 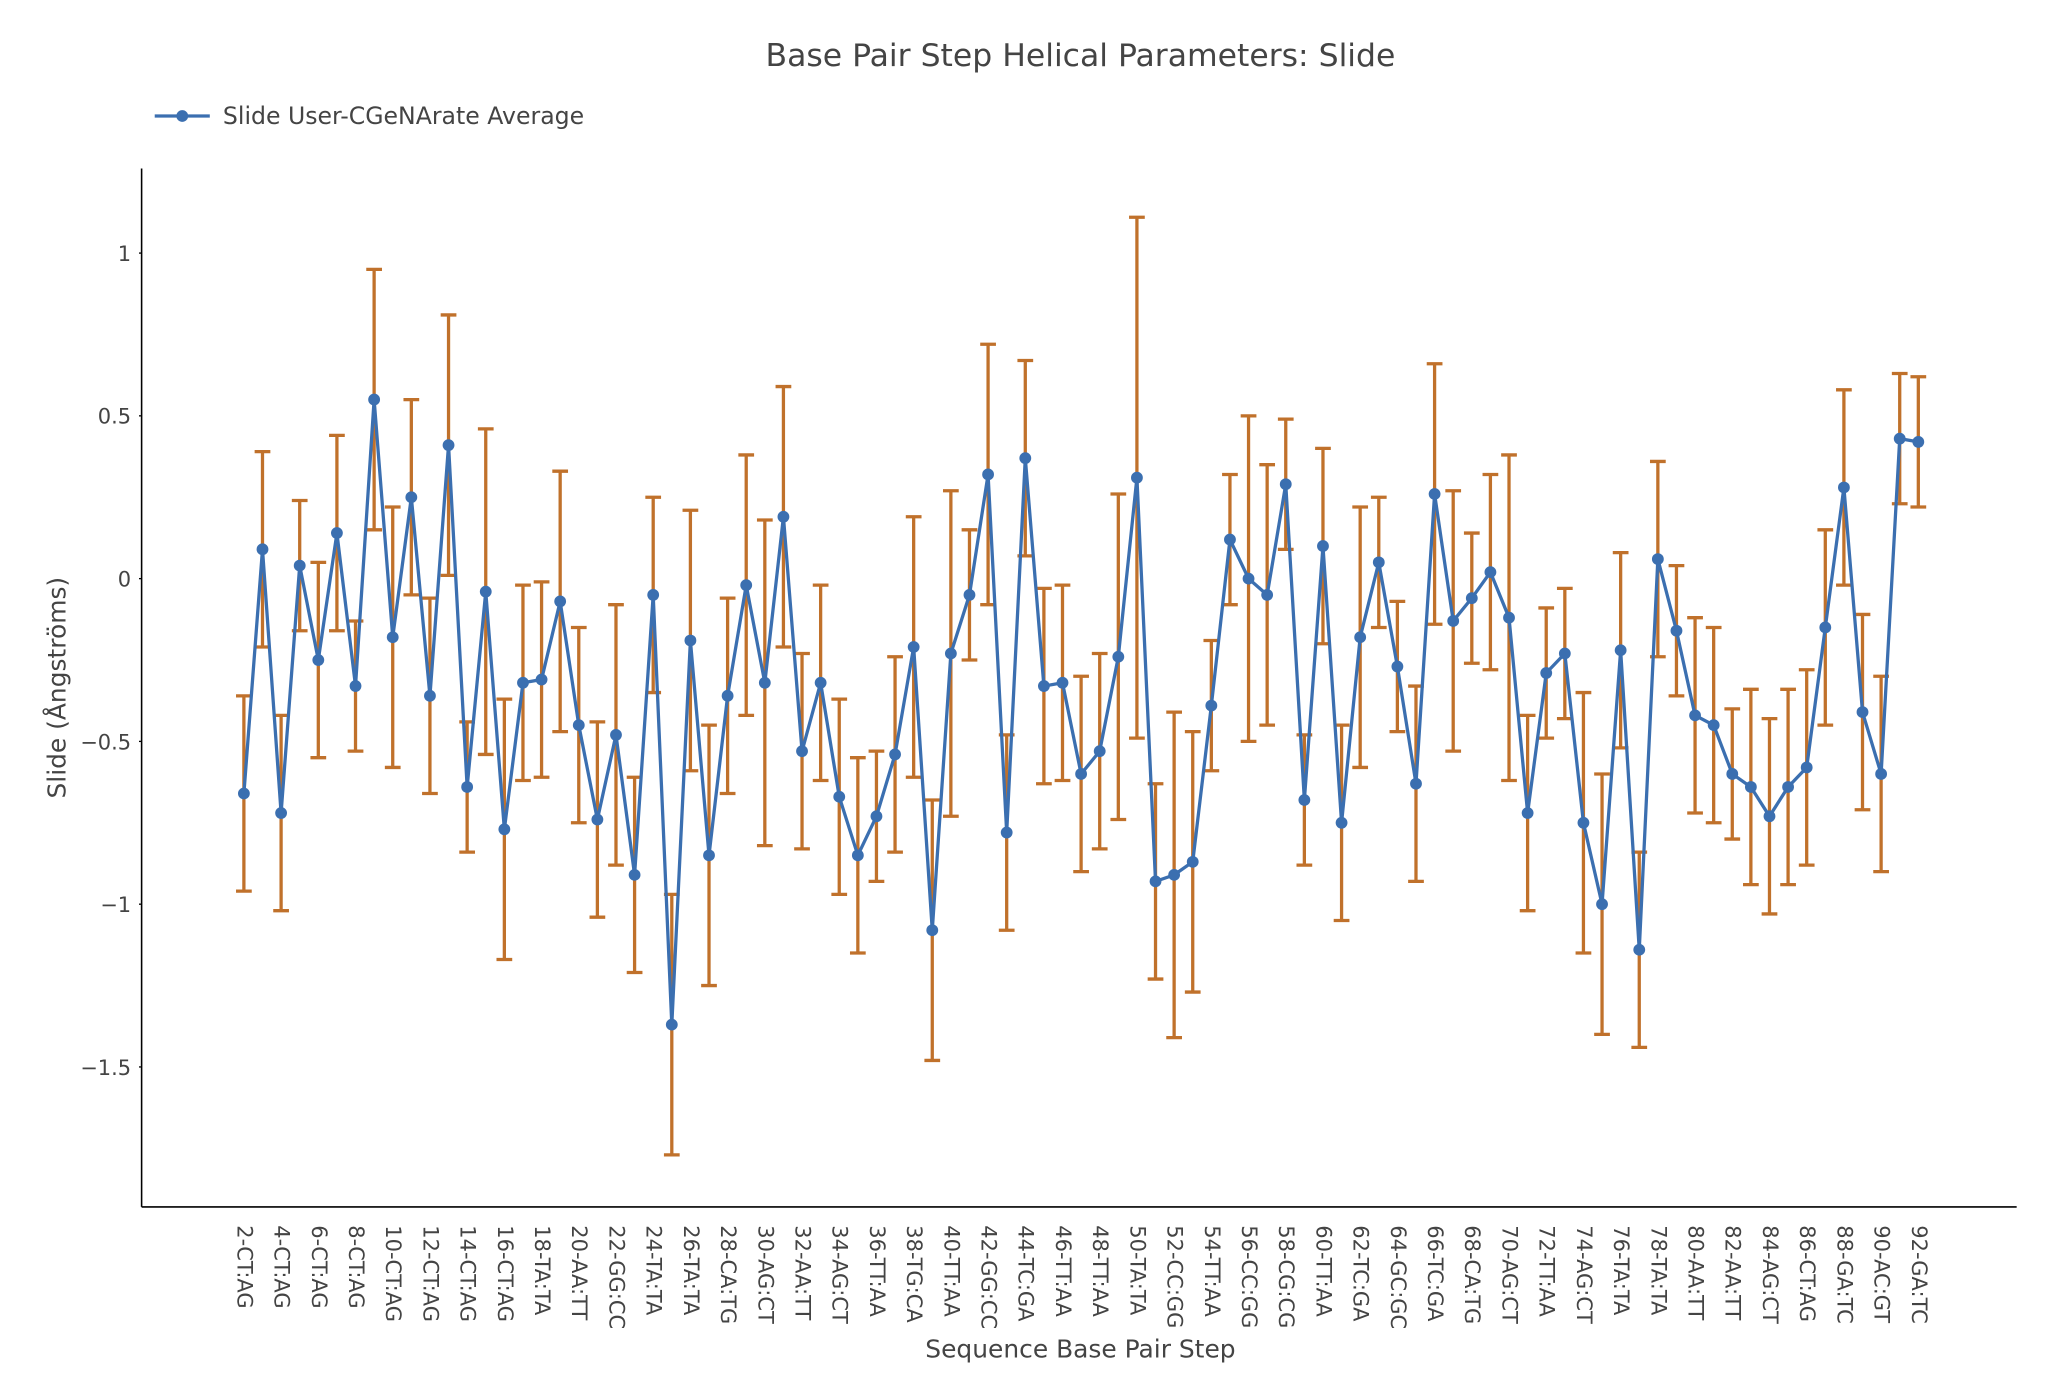 I want to click on x-tick-label: 22-GG:CC, so click(x=616, y=1277).